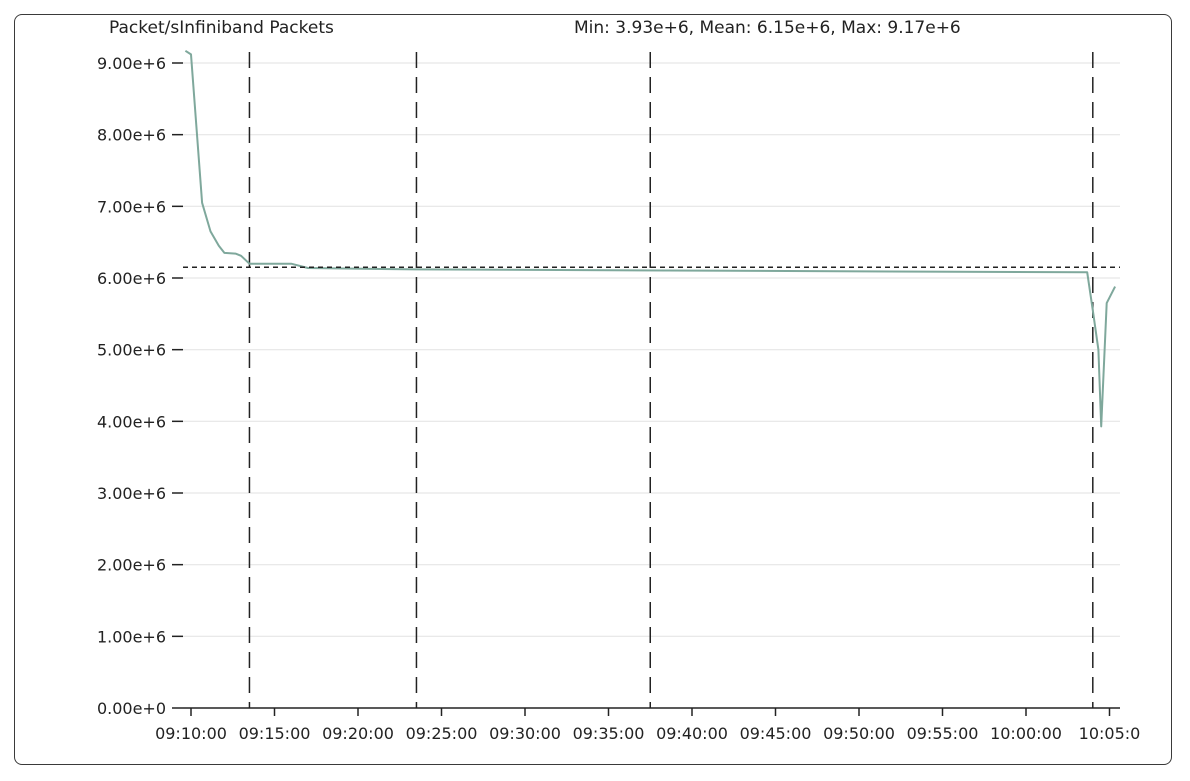  Describe the element at coordinates (131, 421) in the screenshot. I see `y-tick-label: 4.00e+6` at that location.